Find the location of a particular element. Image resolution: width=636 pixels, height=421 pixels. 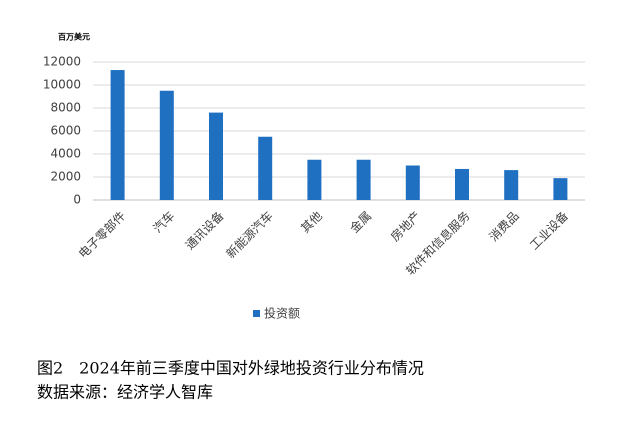

x-tick-label: 新能源汽车 is located at coordinates (249, 234).